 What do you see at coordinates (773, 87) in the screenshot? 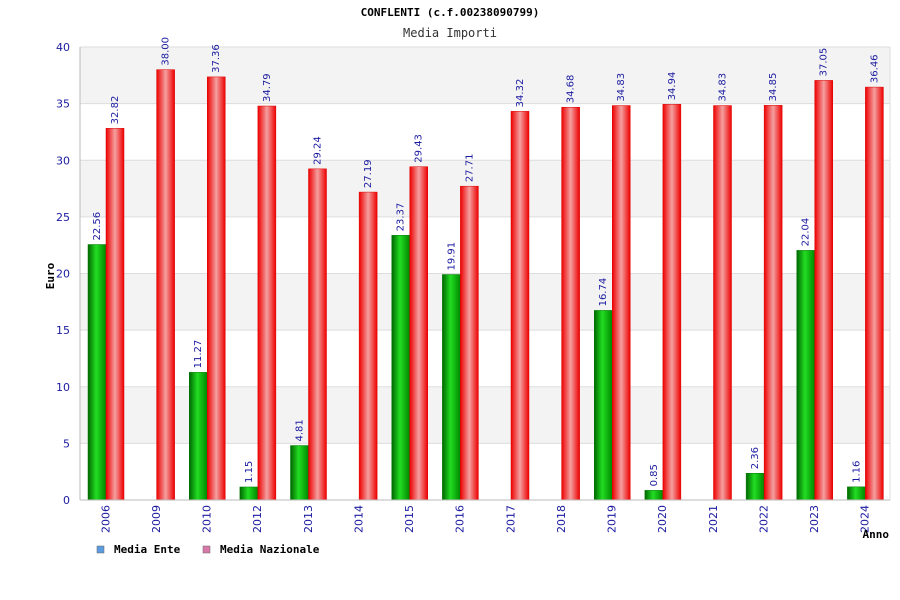
I see `value-label-media-nazionale: 34.85` at bounding box center [773, 87].